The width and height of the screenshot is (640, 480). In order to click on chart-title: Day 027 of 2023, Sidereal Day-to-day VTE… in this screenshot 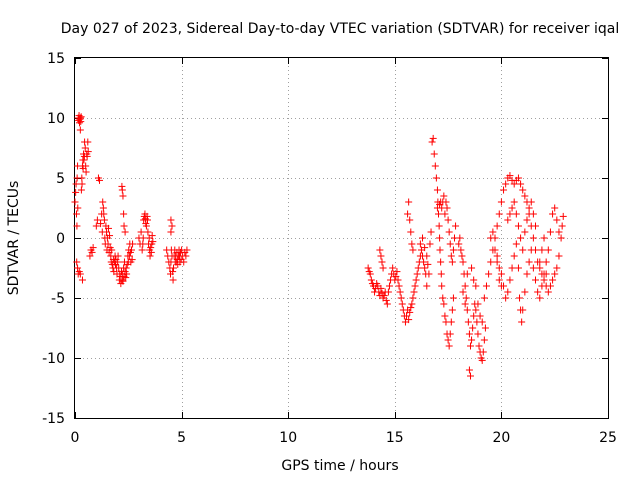, I will do `click(340, 29)`.